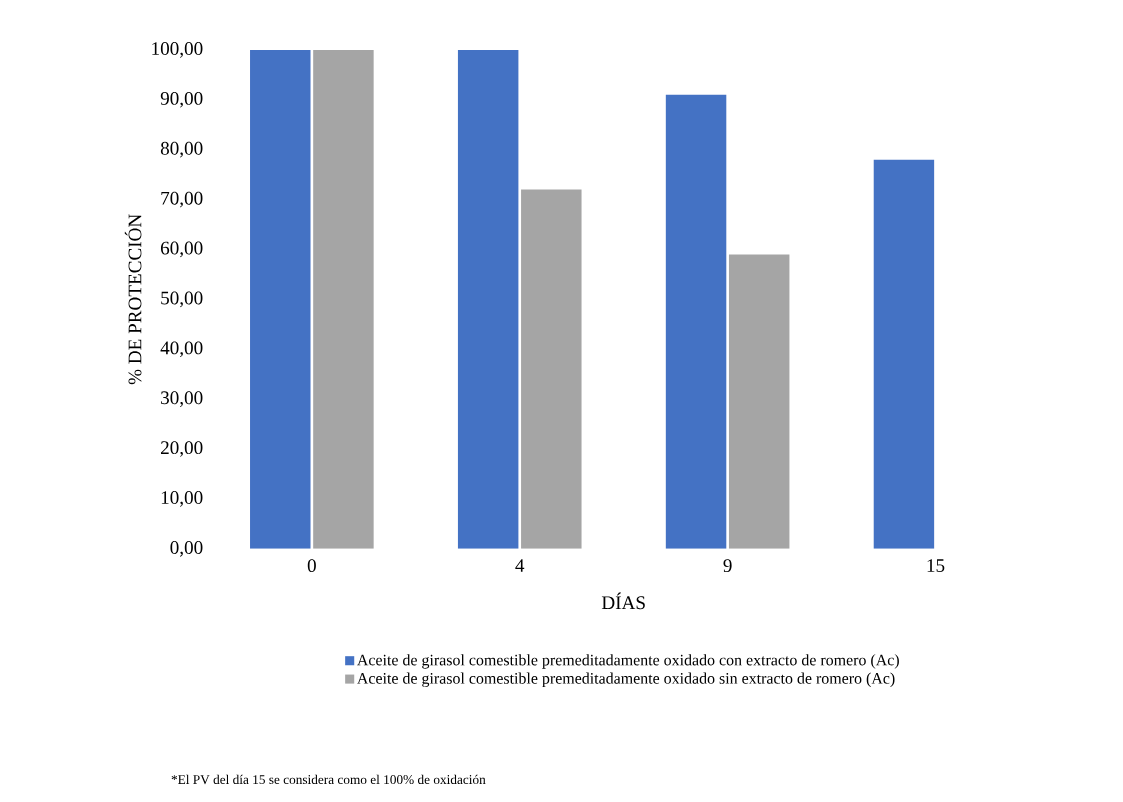  Describe the element at coordinates (181, 149) in the screenshot. I see `y-tick-label: 80,00` at that location.